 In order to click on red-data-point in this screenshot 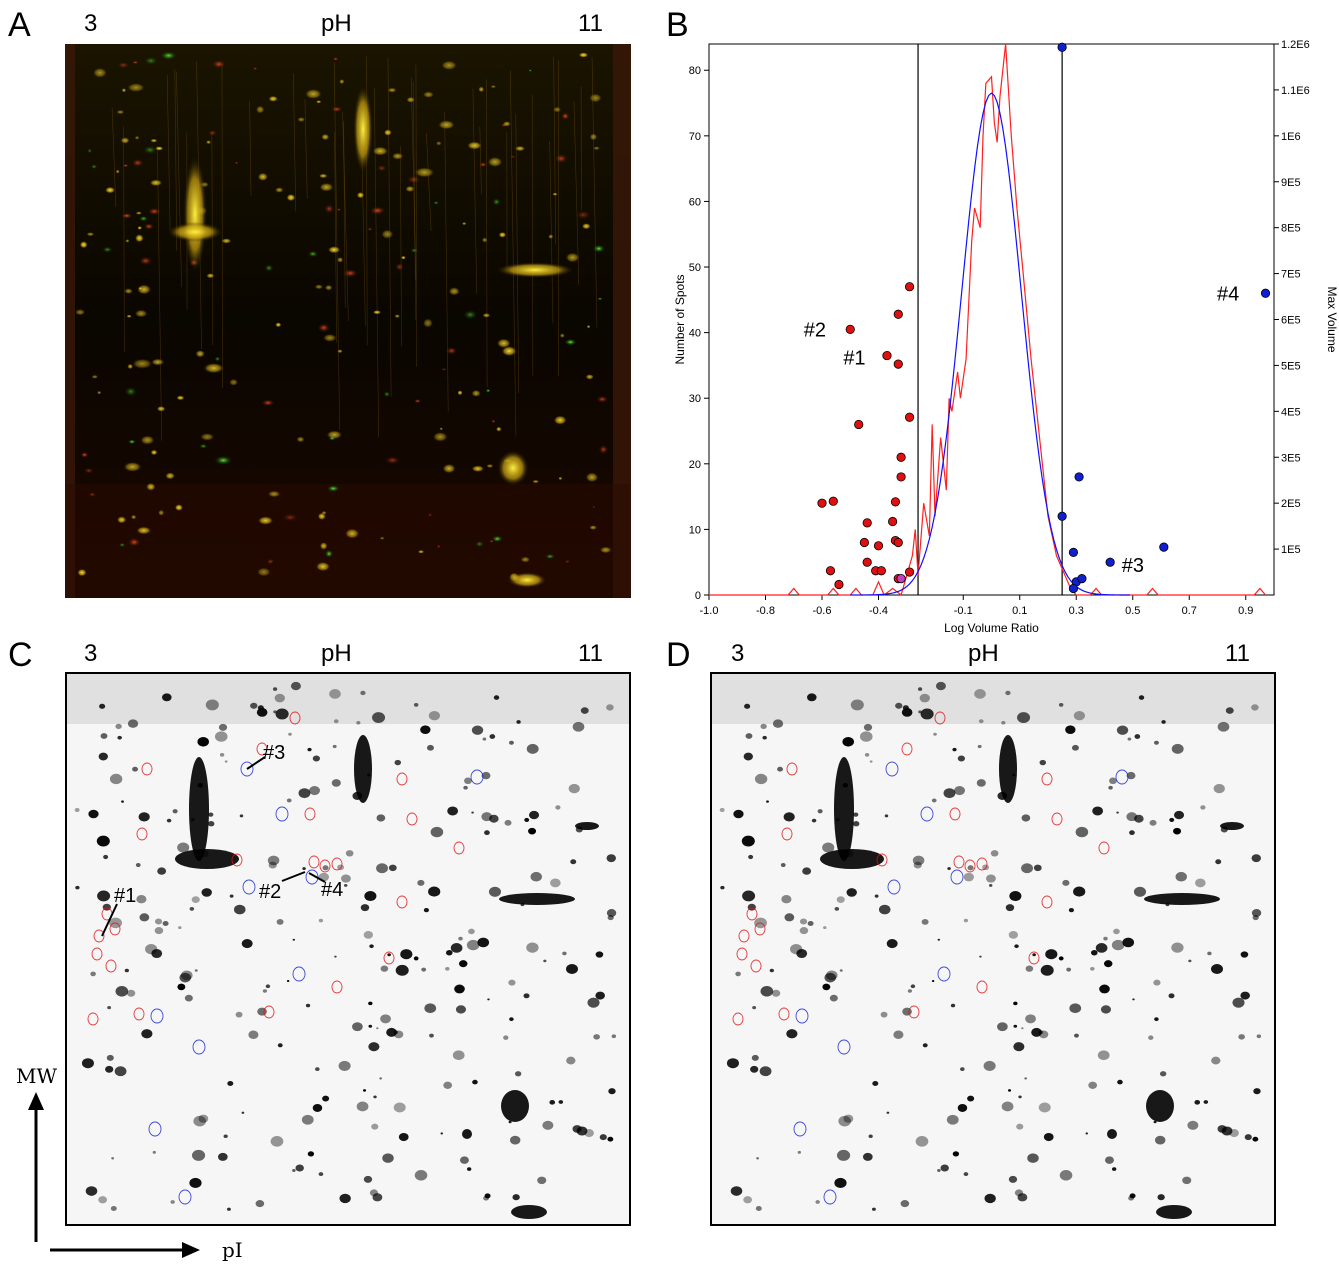, I will do `click(898, 364)`.